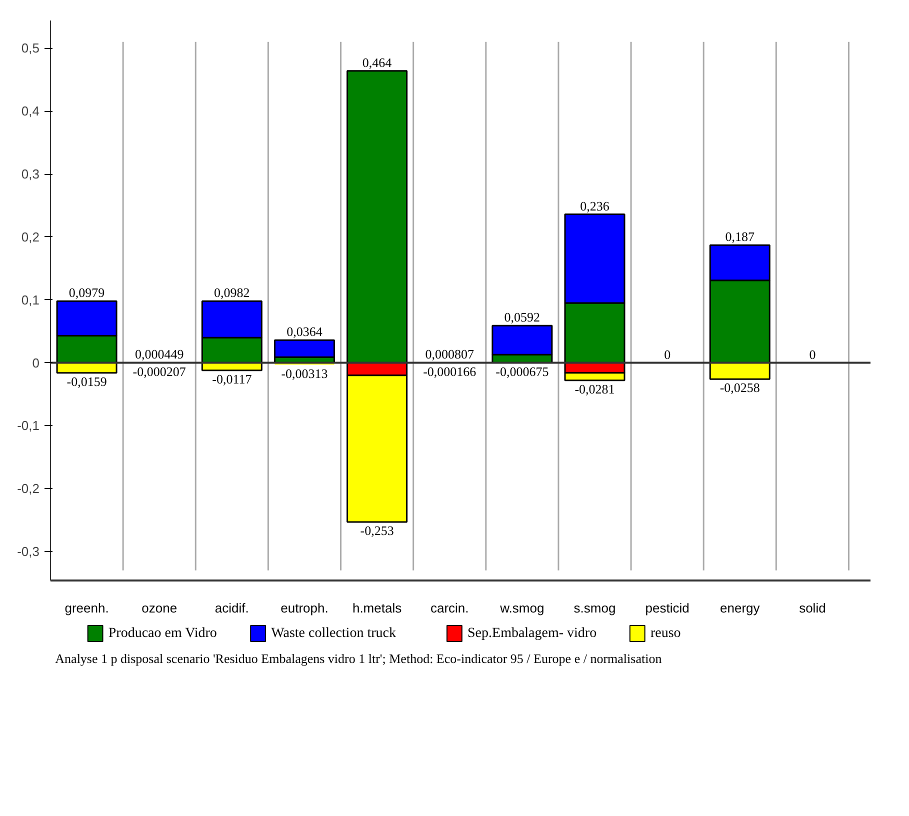 Image resolution: width=909 pixels, height=816 pixels. Describe the element at coordinates (28, 488) in the screenshot. I see `y-tick-label: -0,2` at that location.